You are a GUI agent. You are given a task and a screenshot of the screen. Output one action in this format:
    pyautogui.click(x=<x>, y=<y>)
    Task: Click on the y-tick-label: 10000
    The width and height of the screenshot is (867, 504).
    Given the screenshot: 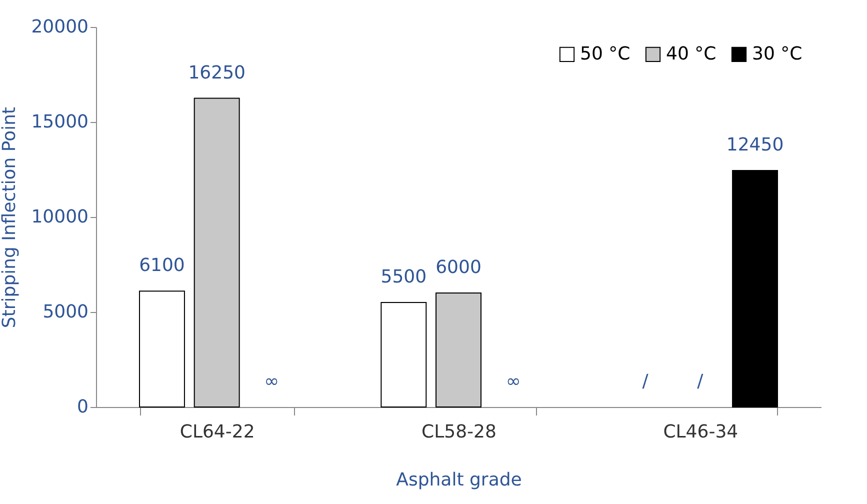 What is the action you would take?
    pyautogui.click(x=59, y=217)
    